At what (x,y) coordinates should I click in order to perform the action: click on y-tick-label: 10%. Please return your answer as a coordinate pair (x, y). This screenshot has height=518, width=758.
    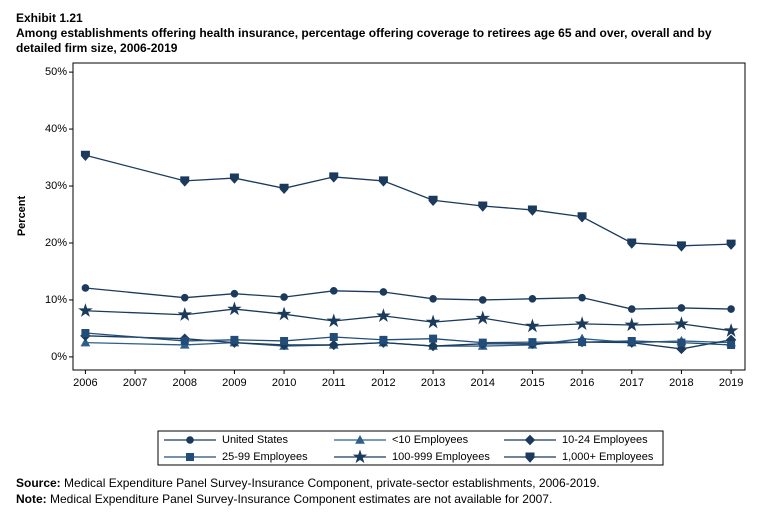
    Looking at the image, I should click on (56, 300).